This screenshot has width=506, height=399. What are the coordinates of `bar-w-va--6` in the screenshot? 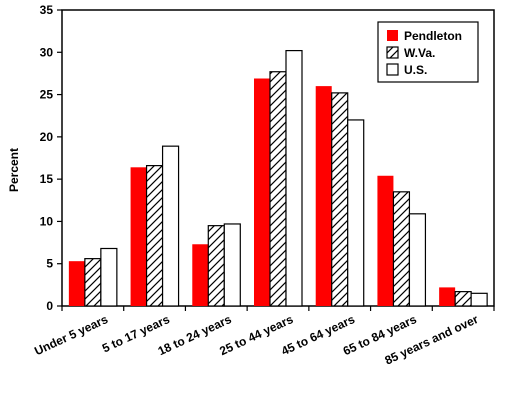 It's located at (463, 299).